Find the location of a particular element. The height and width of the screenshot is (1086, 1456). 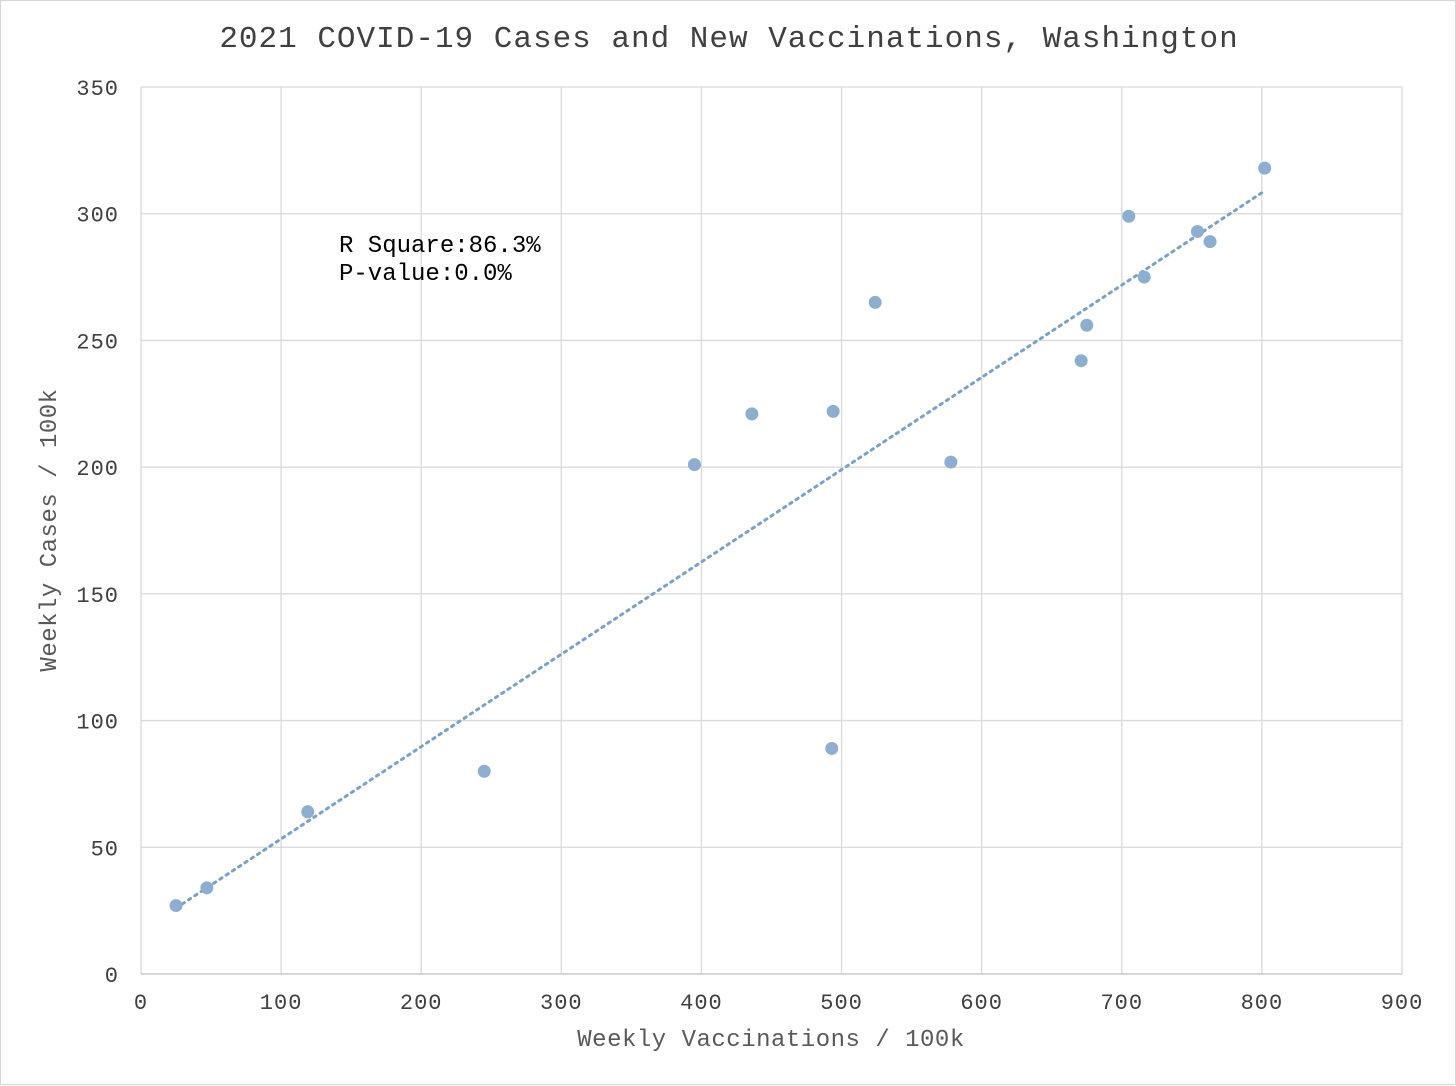

x-tick-label: 200 is located at coordinates (421, 1003).